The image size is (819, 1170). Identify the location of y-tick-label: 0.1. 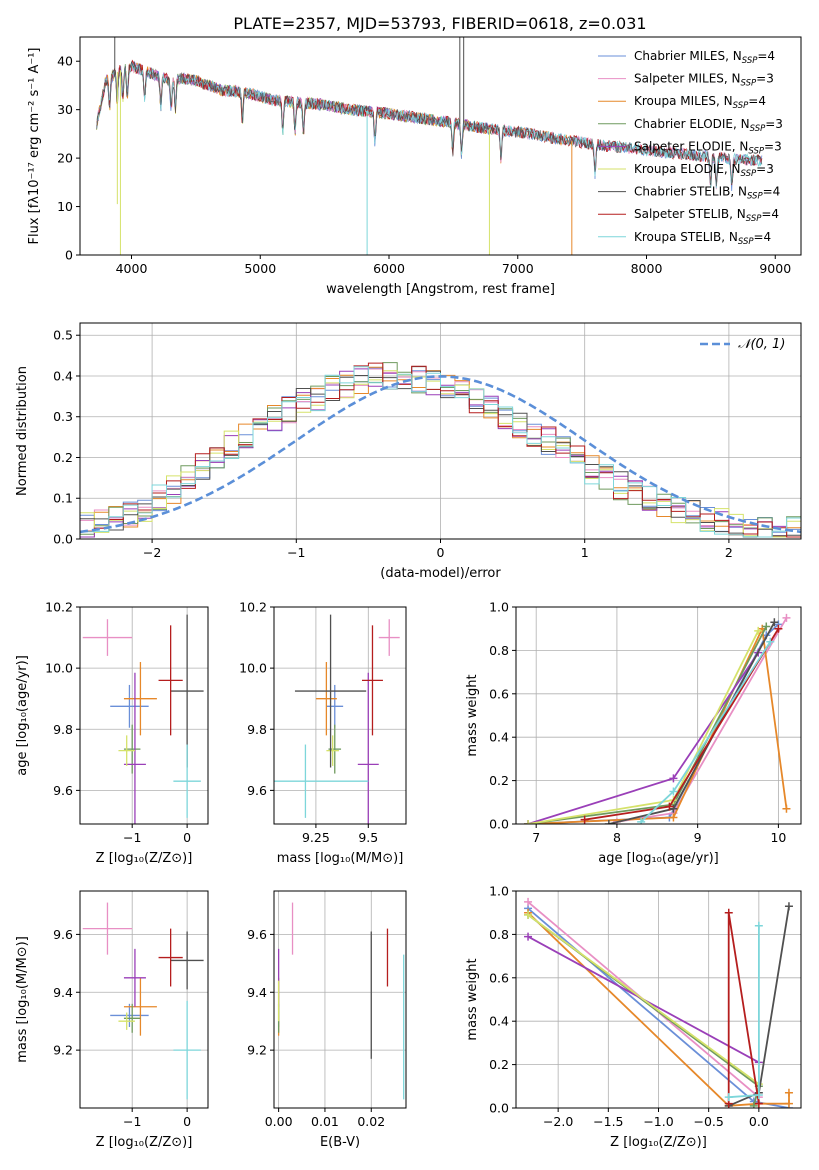
(63, 498).